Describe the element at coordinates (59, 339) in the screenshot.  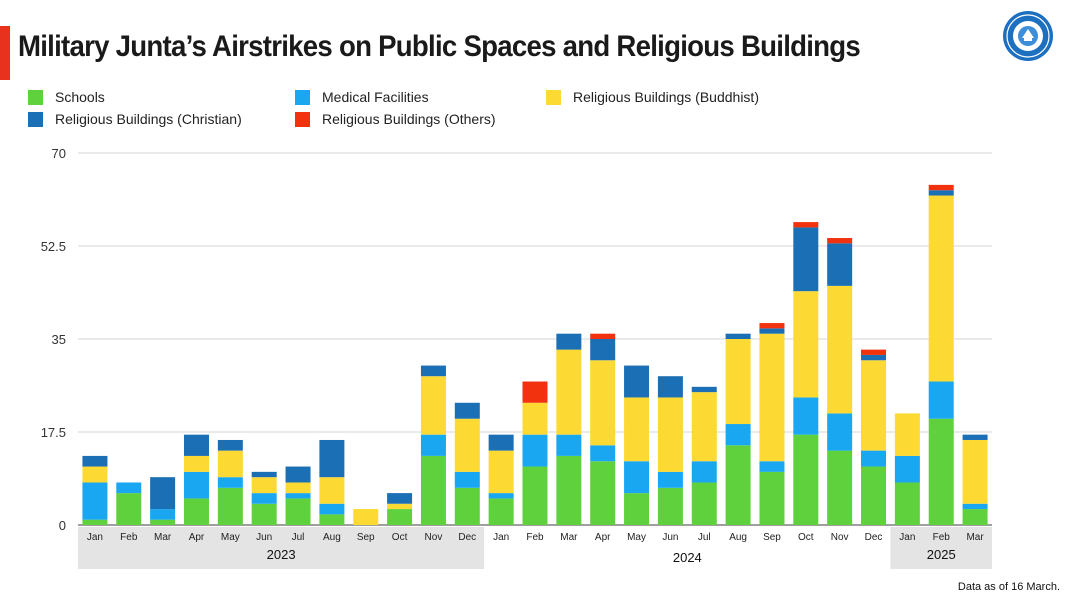
I see `y-tick-label: 35` at that location.